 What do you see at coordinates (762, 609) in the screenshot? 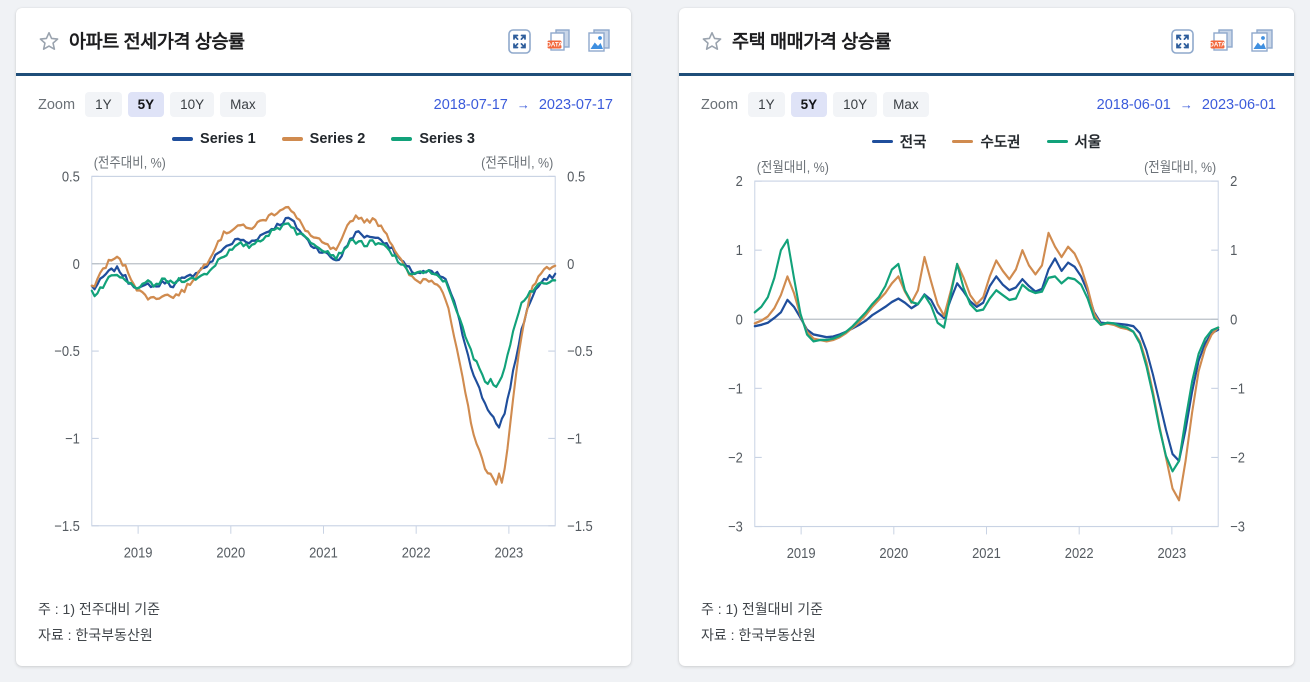
I see `footer-note: 주 : 1) 전월대비 기준` at bounding box center [762, 609].